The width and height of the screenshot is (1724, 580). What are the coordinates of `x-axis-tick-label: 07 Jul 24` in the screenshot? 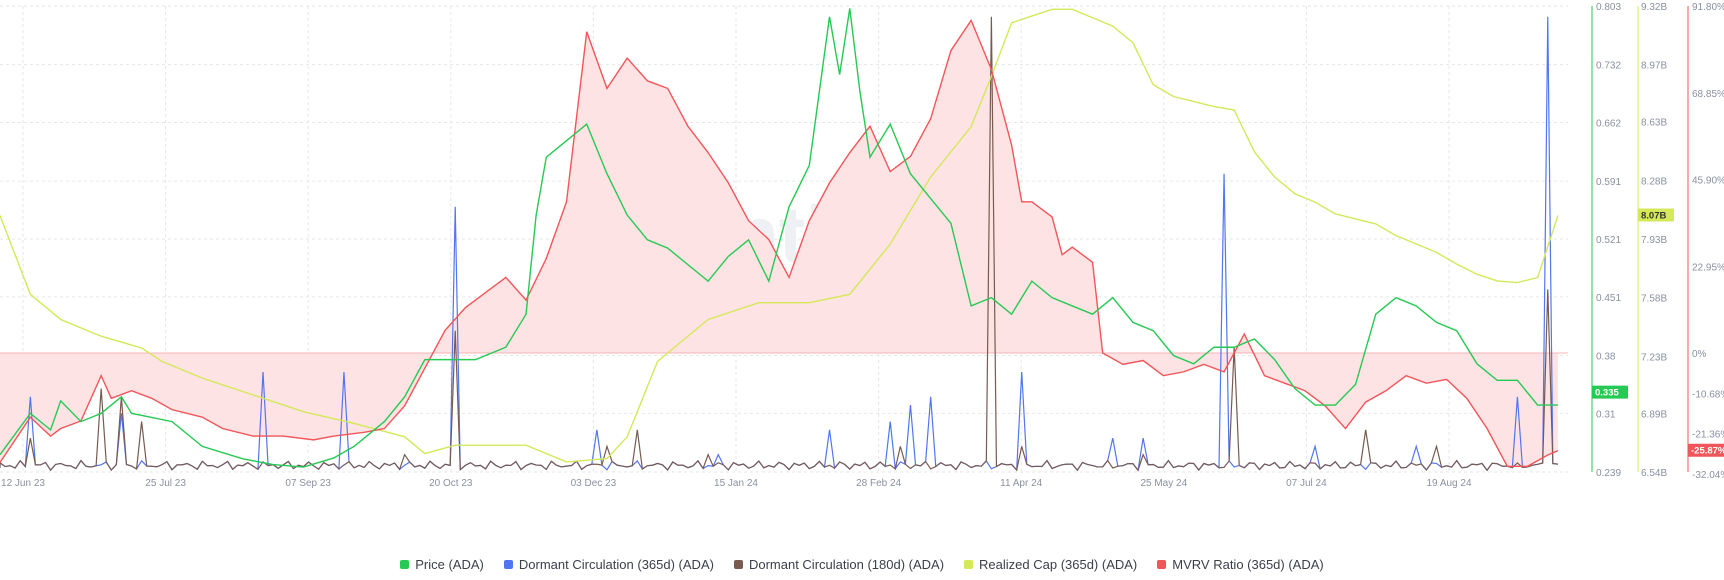 It's located at (1306, 483).